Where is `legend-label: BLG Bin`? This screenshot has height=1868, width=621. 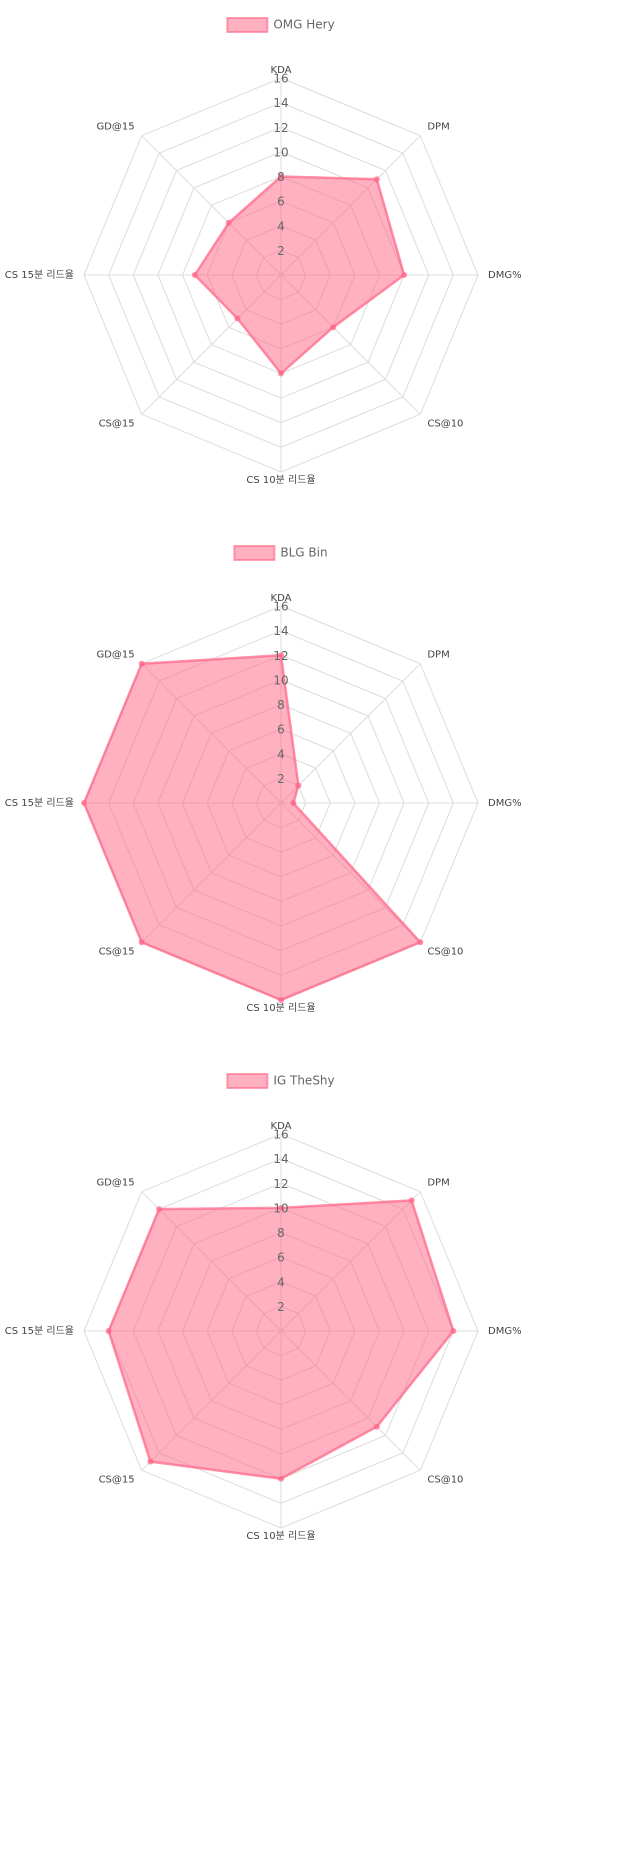 legend-label: BLG Bin is located at coordinates (303, 553).